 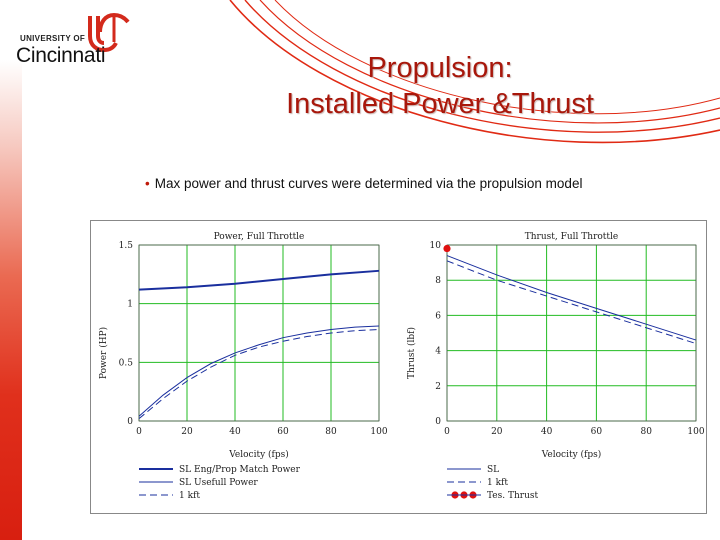 What do you see at coordinates (547, 432) in the screenshot?
I see `chart2-x-tick-label: 40` at bounding box center [547, 432].